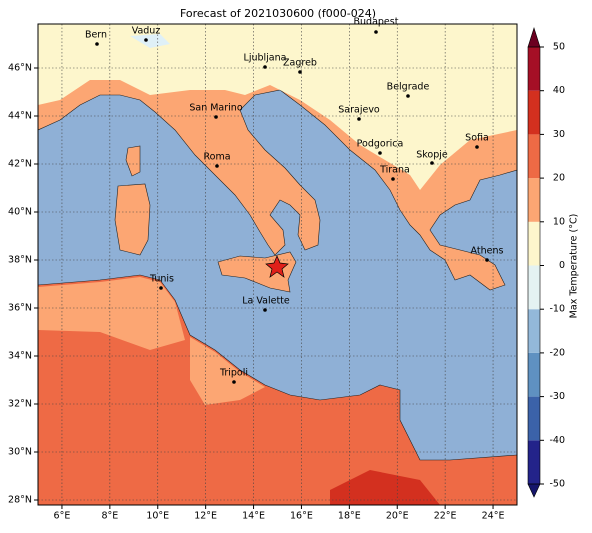 This screenshot has height=533, width=592. I want to click on y-tick-label: 32°N, so click(20, 404).